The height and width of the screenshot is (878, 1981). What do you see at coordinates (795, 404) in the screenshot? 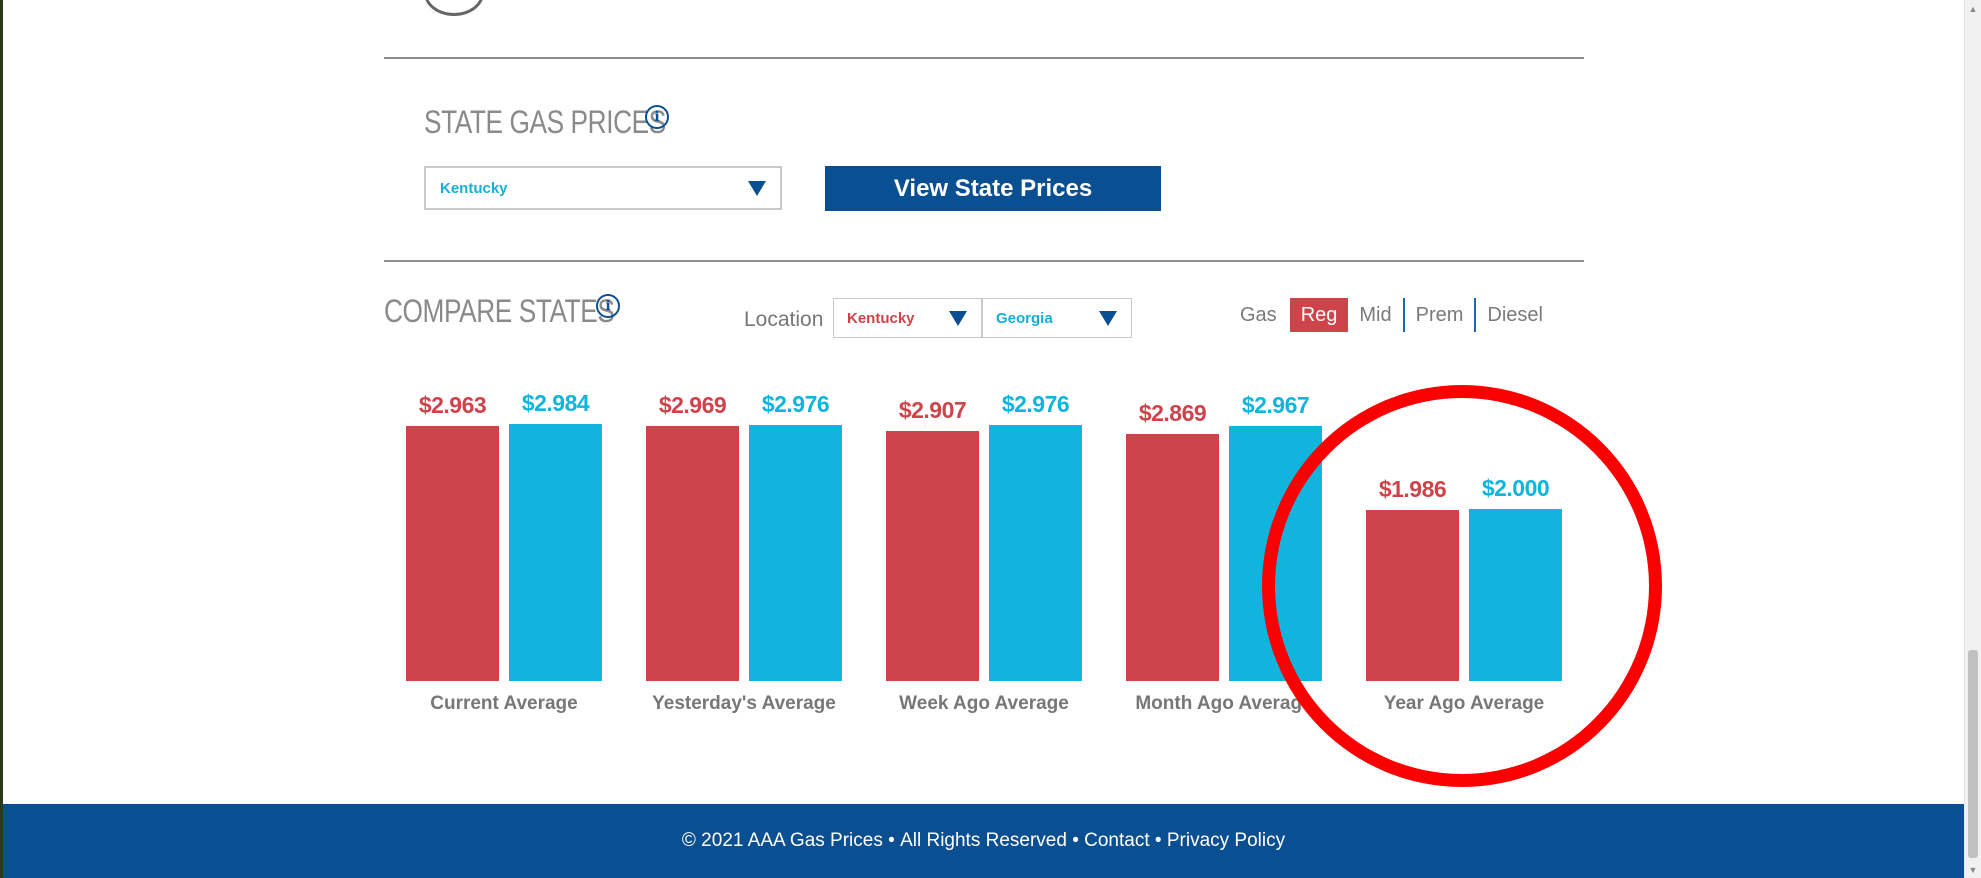
I see `bar-value-label-ga-1: $2.976` at bounding box center [795, 404].